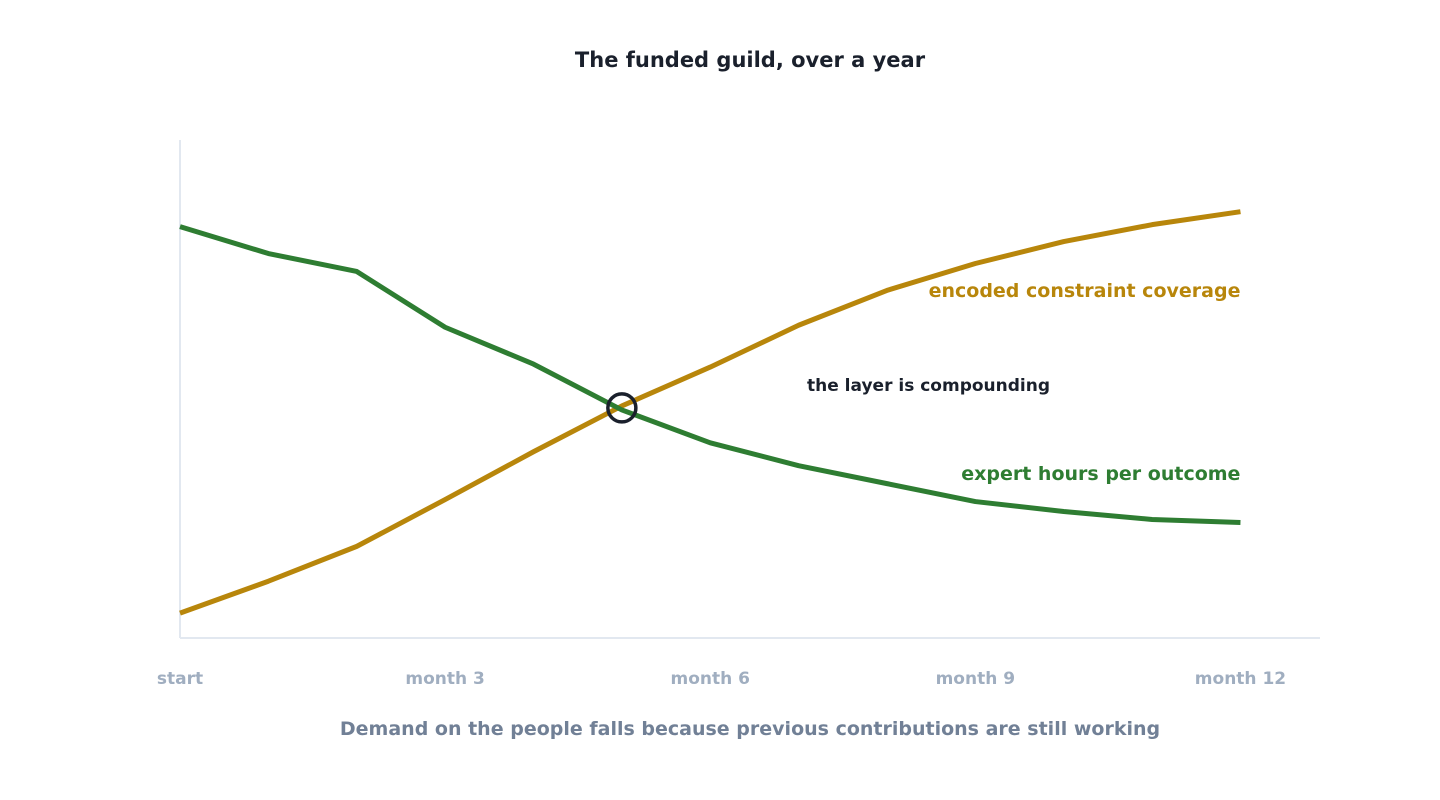 Image resolution: width=1440 pixels, height=800 pixels. I want to click on x-tick-label: month 9, so click(975, 679).